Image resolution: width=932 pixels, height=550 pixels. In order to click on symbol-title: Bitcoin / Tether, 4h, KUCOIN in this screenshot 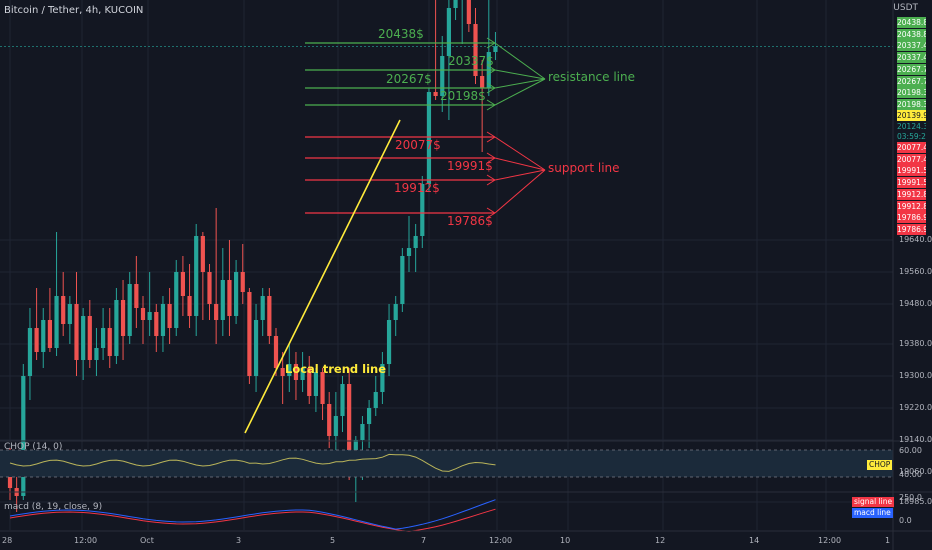, I will do `click(74, 10)`.